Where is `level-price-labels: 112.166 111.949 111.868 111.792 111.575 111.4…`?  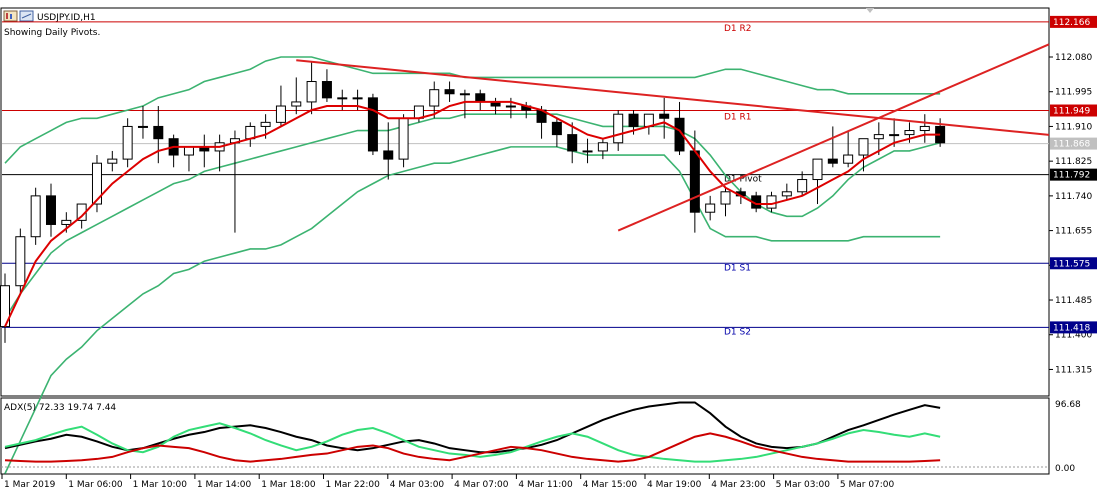
level-price-labels: 112.166 111.949 111.868 111.792 111.575 111.4… is located at coordinates (1073, 174).